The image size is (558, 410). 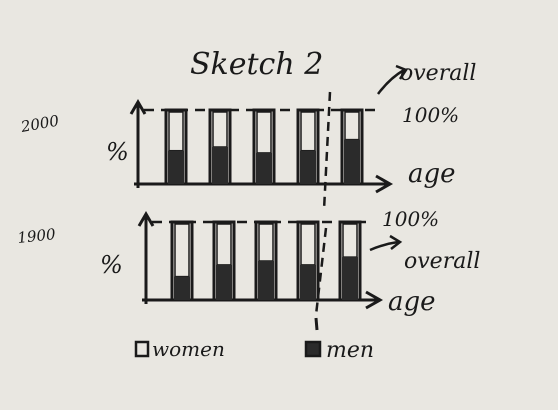 I want to click on top-median-dash-line, so click(x=327, y=151).